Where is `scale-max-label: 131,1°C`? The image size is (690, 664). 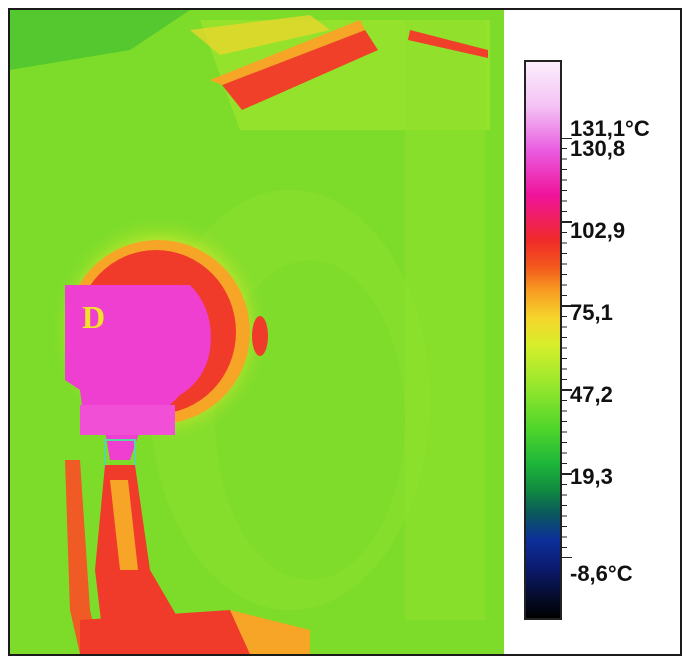 scale-max-label: 131,1°C is located at coordinates (610, 128).